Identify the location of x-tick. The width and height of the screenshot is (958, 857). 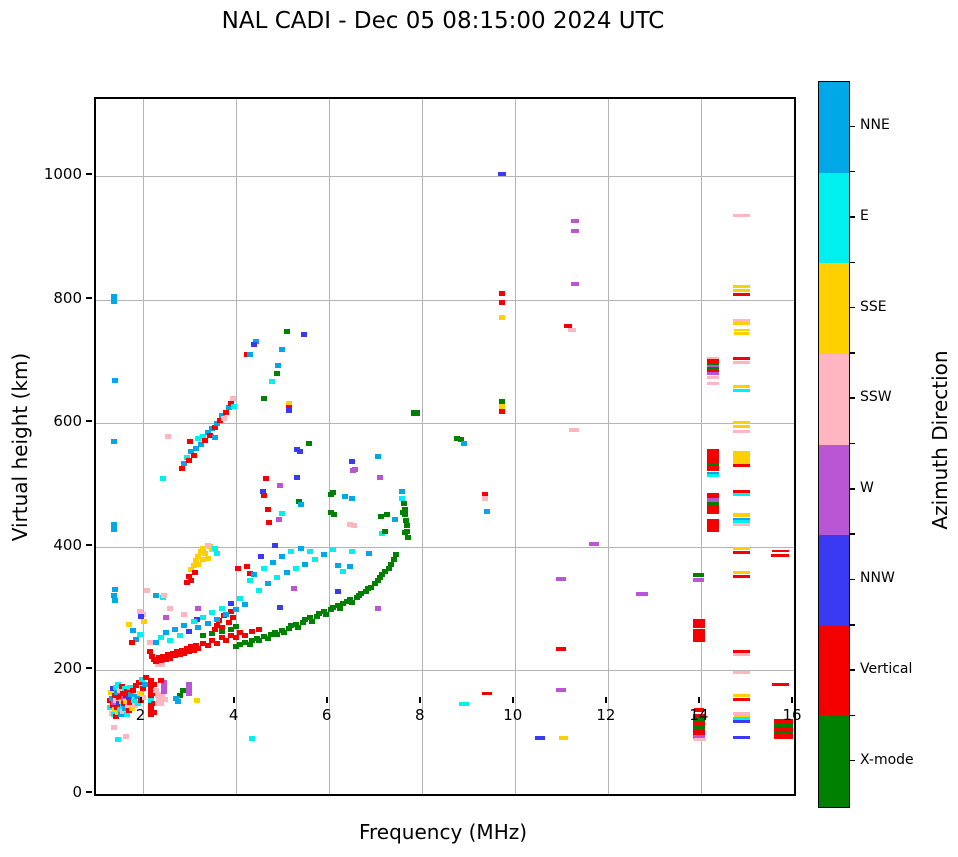
(140, 700).